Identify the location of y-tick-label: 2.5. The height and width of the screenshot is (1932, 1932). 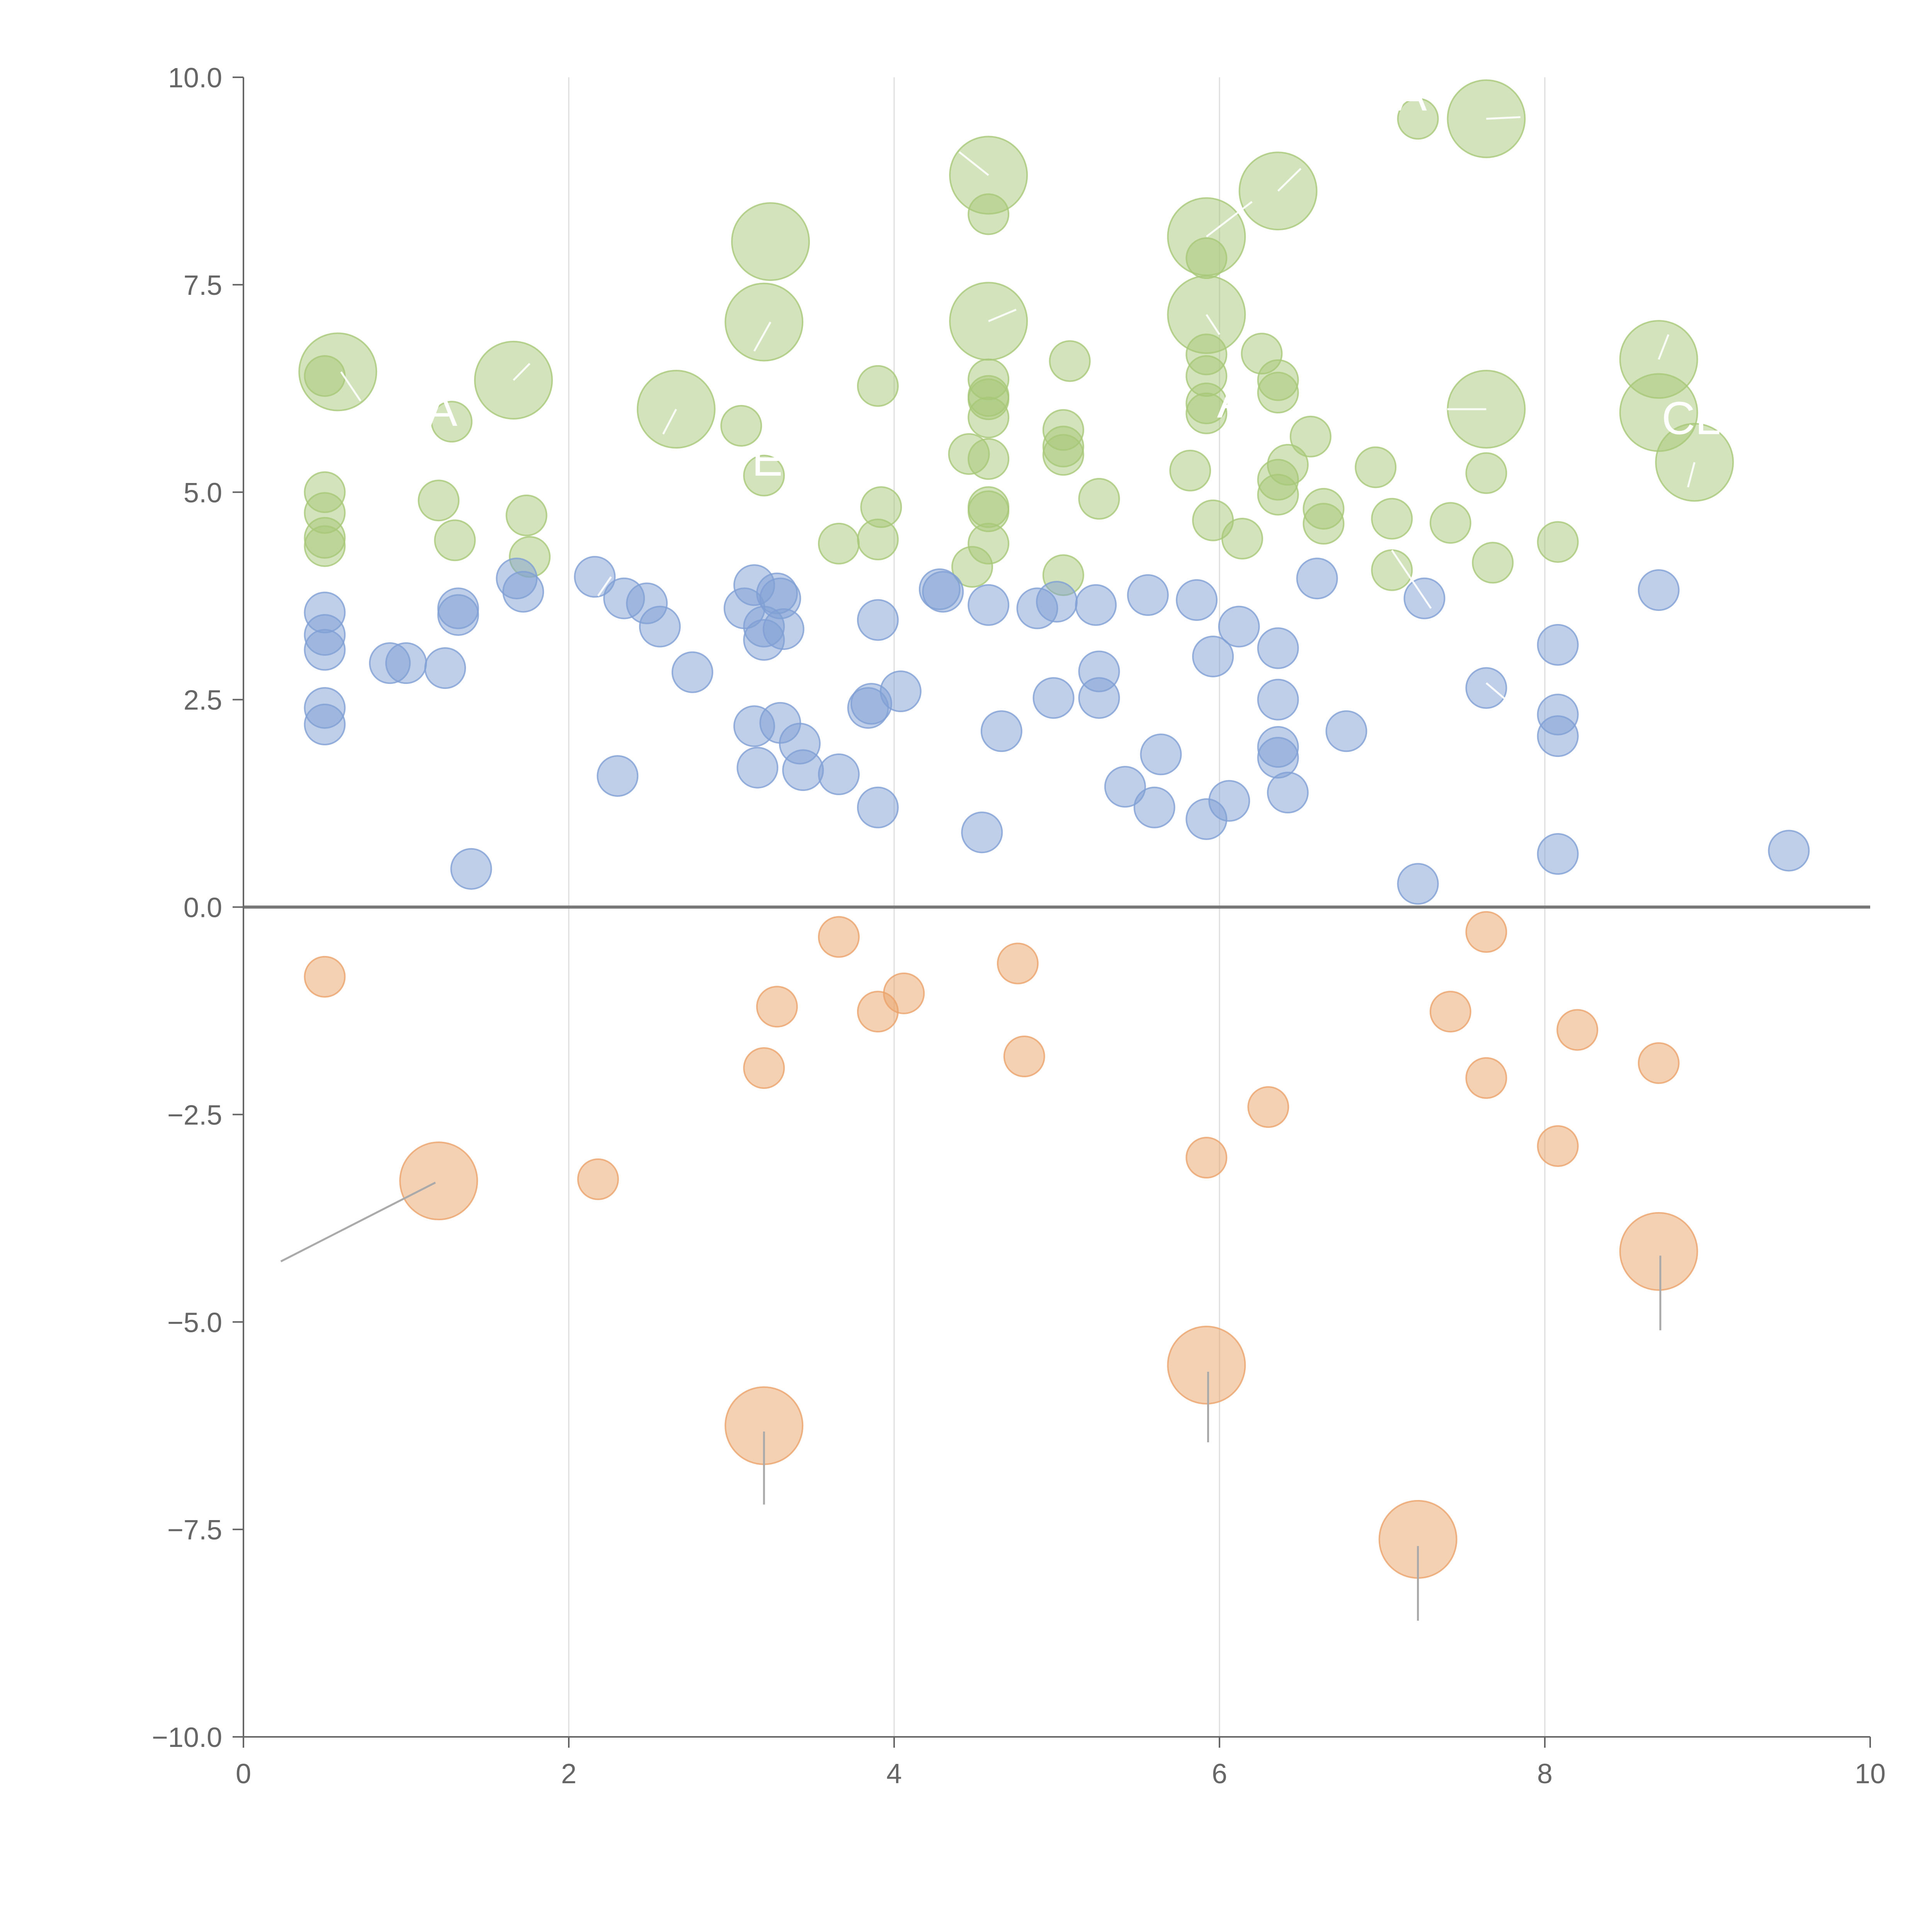
(203, 701).